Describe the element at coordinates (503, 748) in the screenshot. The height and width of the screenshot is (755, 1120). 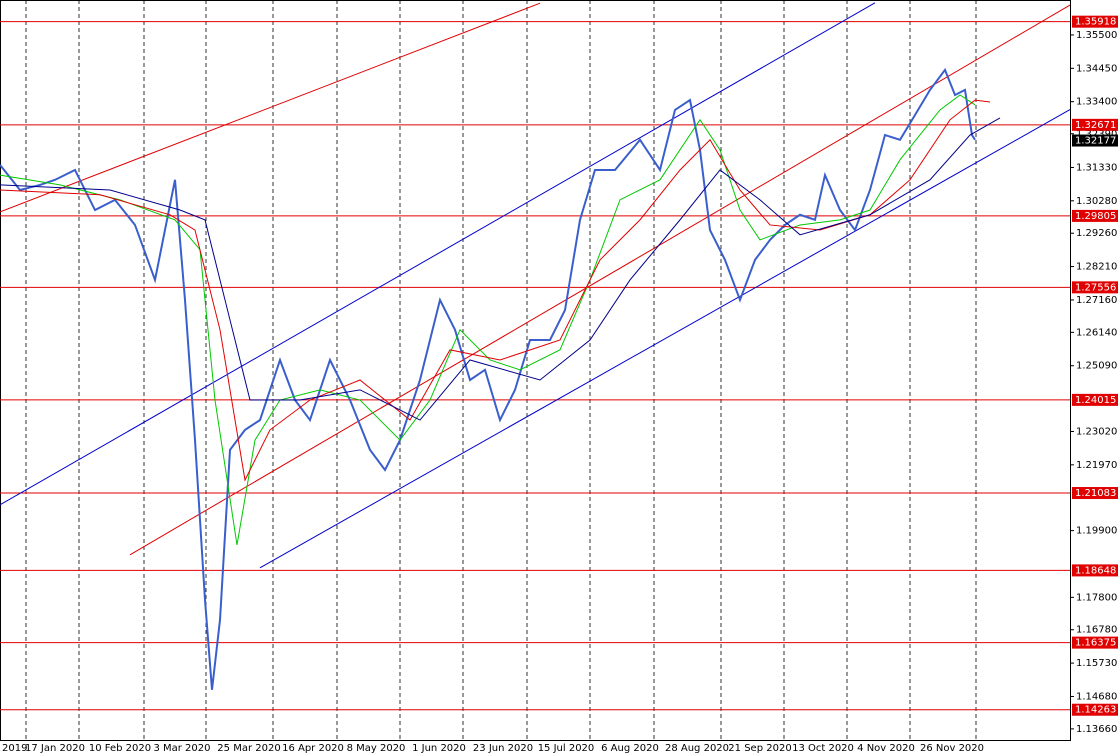
I see `x-tick-label: 23 Jun 2020` at that location.